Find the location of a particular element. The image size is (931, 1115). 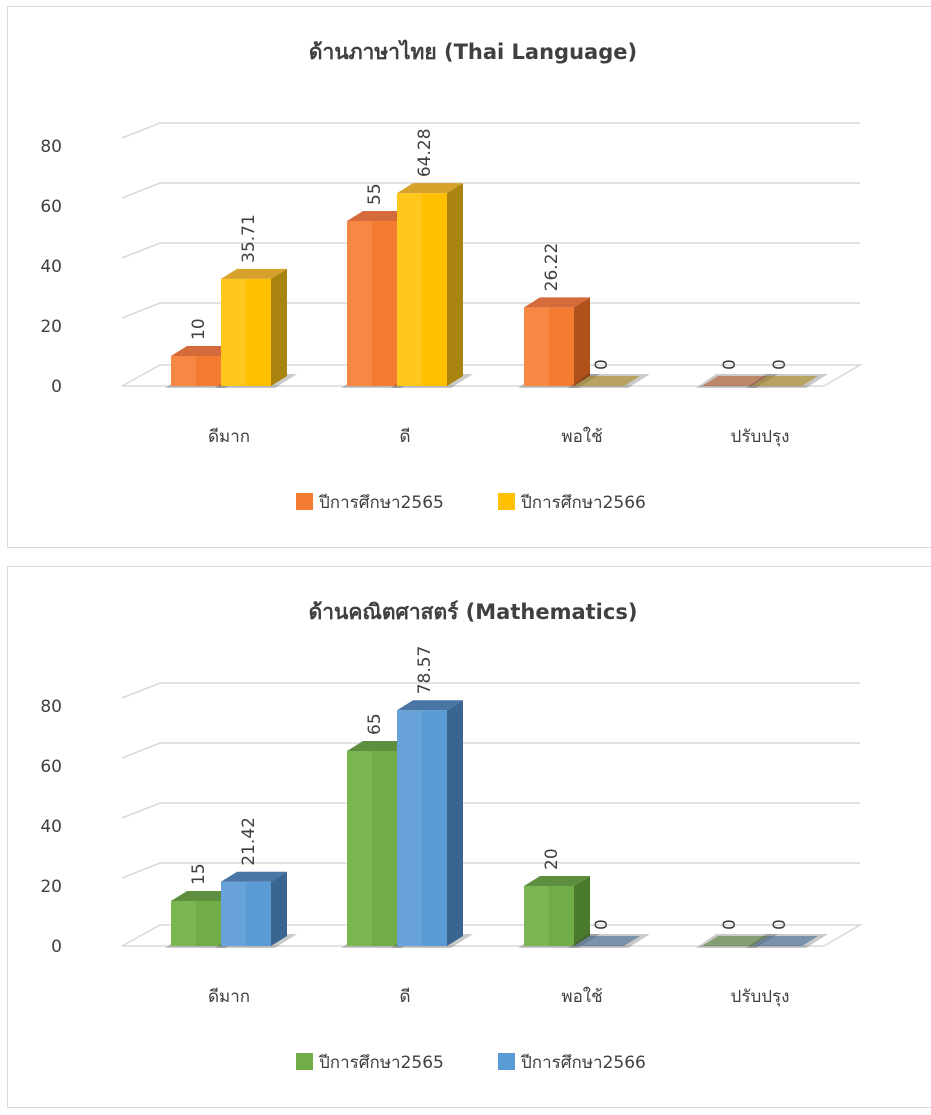

data-label: 15 is located at coordinates (199, 874).